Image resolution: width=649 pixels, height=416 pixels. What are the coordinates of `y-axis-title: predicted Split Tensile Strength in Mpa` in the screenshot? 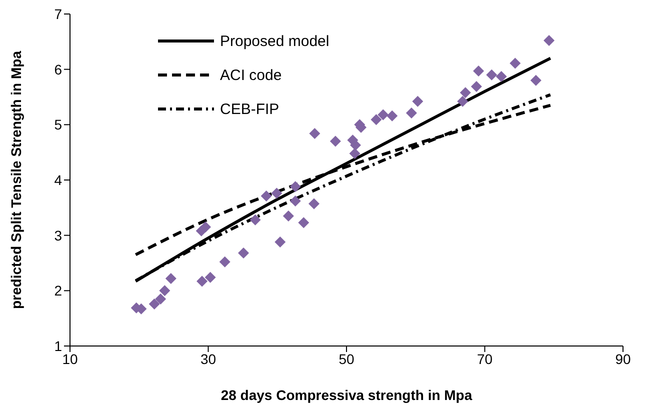 It's located at (16, 179).